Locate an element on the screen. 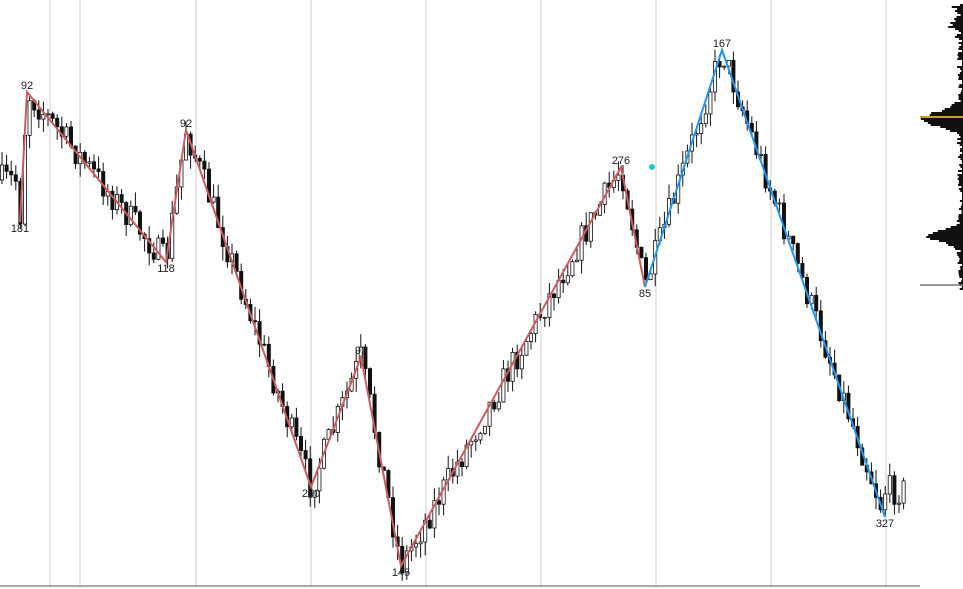 The image size is (963, 589). pivot-label: 118 is located at coordinates (166, 269).